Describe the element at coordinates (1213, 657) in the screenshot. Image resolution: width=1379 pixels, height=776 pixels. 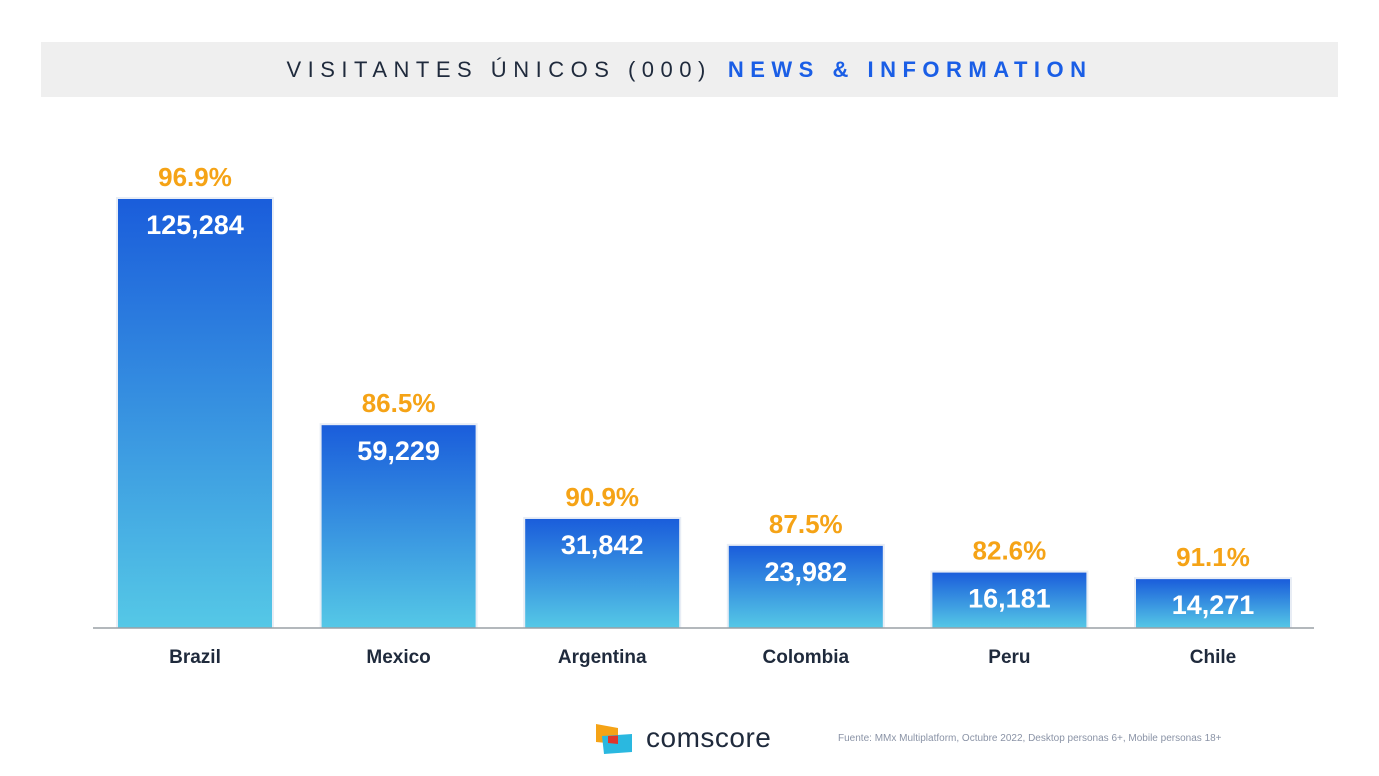
I see `category-label: Chile` at that location.